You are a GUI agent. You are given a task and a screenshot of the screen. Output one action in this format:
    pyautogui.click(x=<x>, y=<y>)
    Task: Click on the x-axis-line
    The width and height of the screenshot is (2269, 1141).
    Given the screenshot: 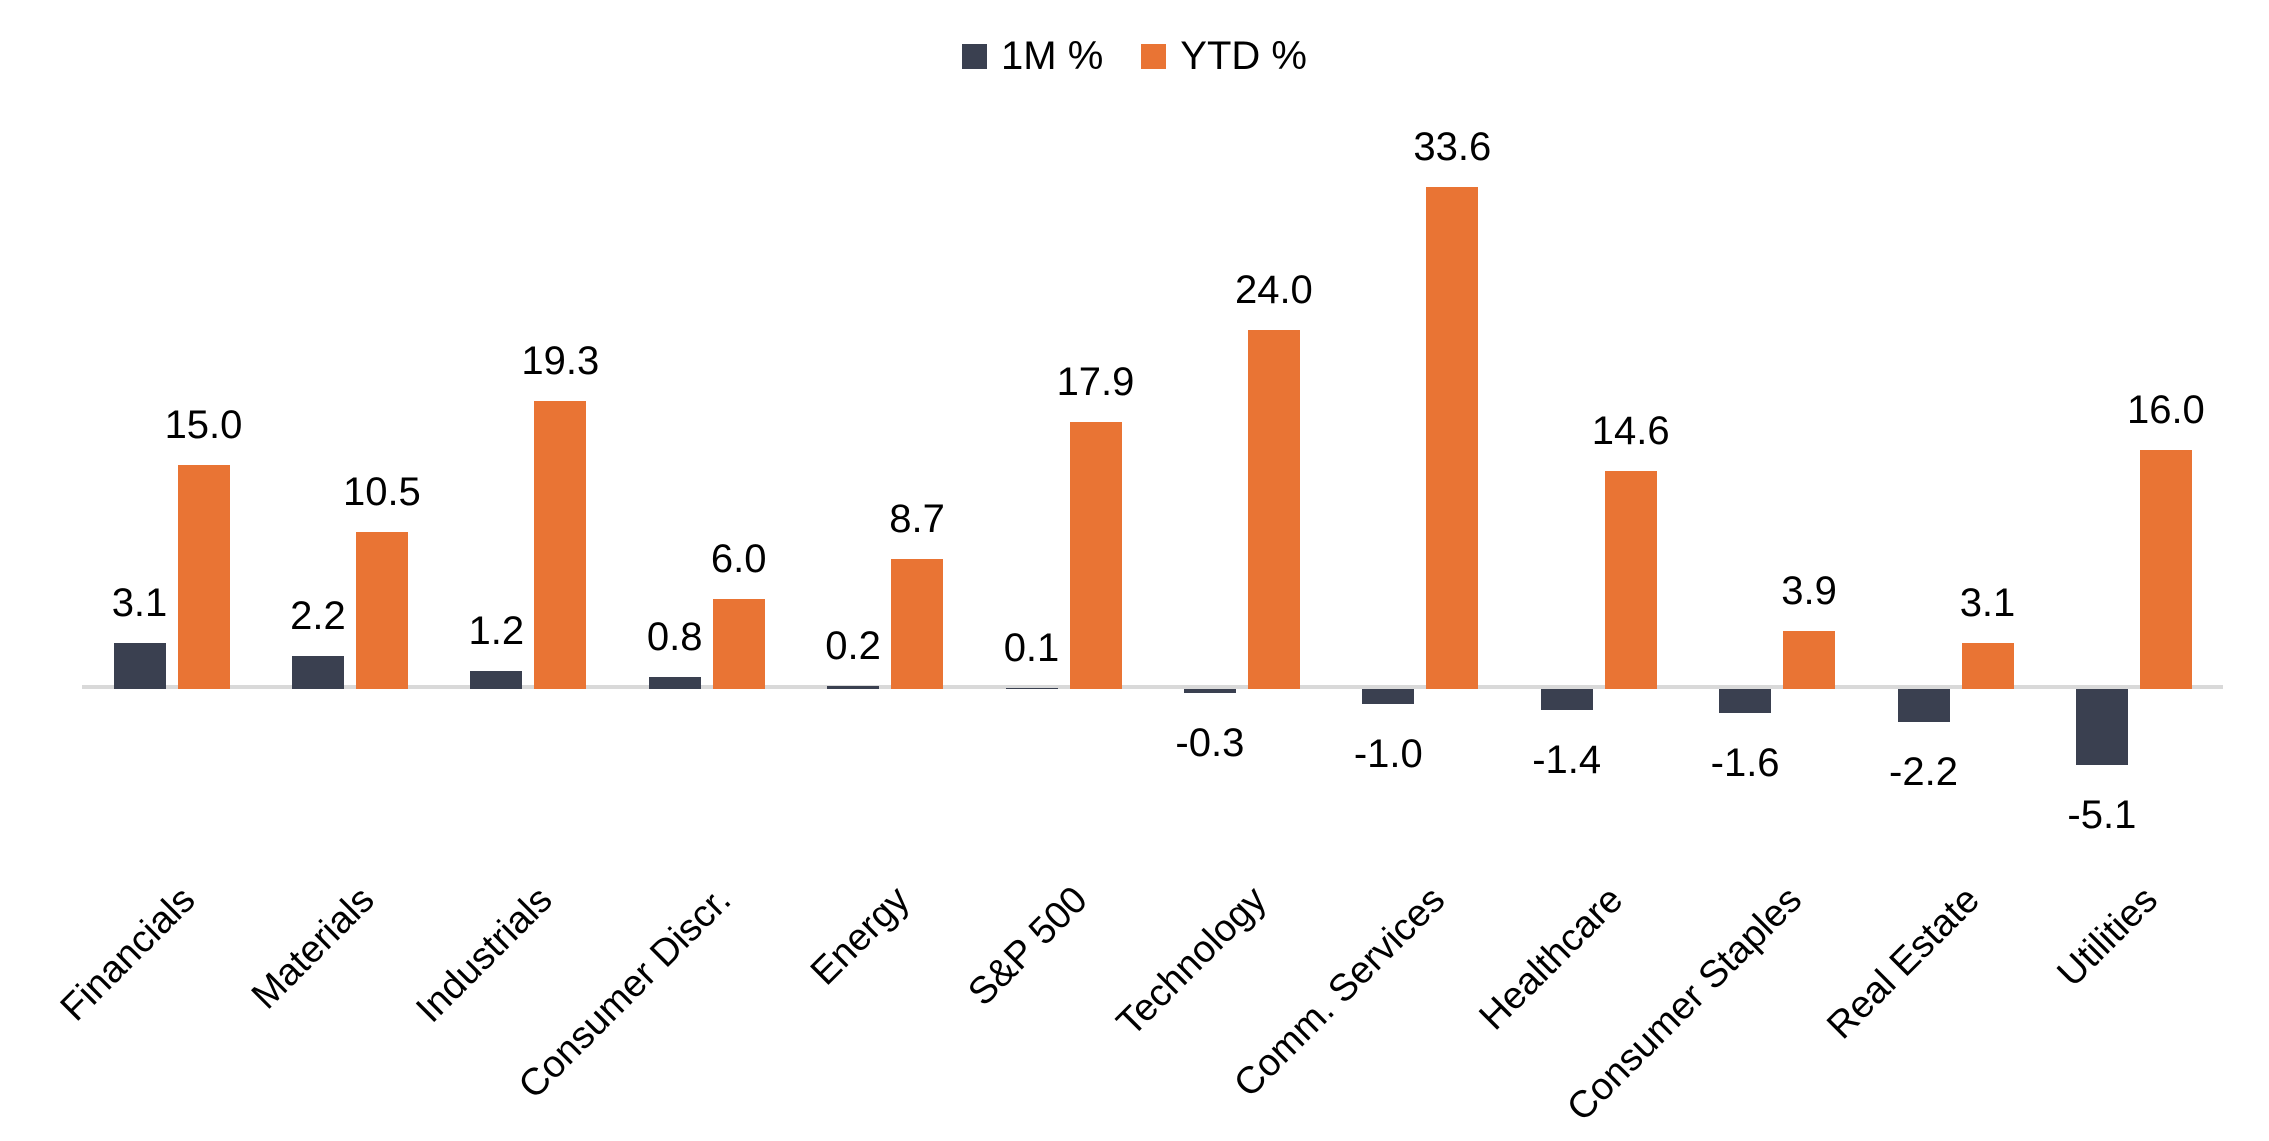 What is the action you would take?
    pyautogui.click(x=1152, y=687)
    